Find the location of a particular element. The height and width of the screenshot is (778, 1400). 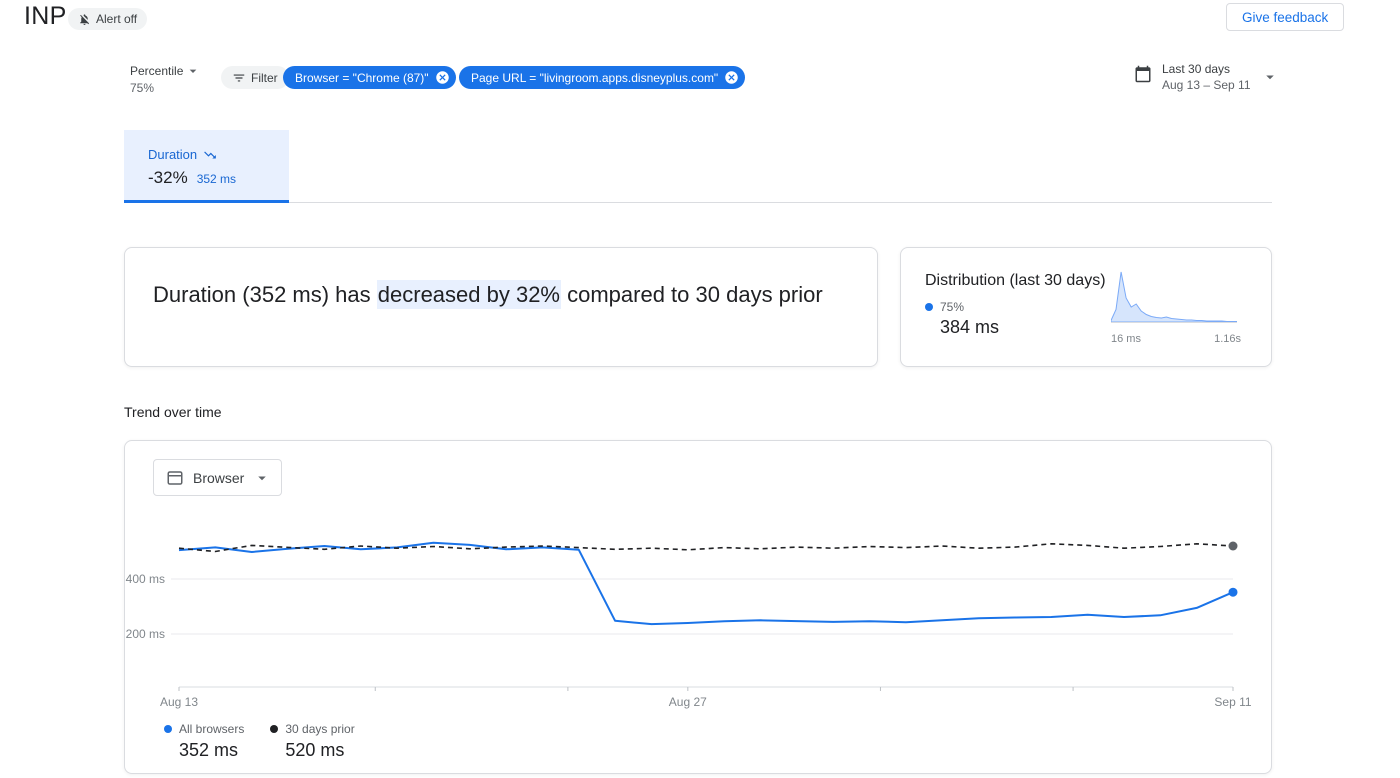

filter-chip-browser-label: Browser = "Chrome (87)" is located at coordinates (362, 77).